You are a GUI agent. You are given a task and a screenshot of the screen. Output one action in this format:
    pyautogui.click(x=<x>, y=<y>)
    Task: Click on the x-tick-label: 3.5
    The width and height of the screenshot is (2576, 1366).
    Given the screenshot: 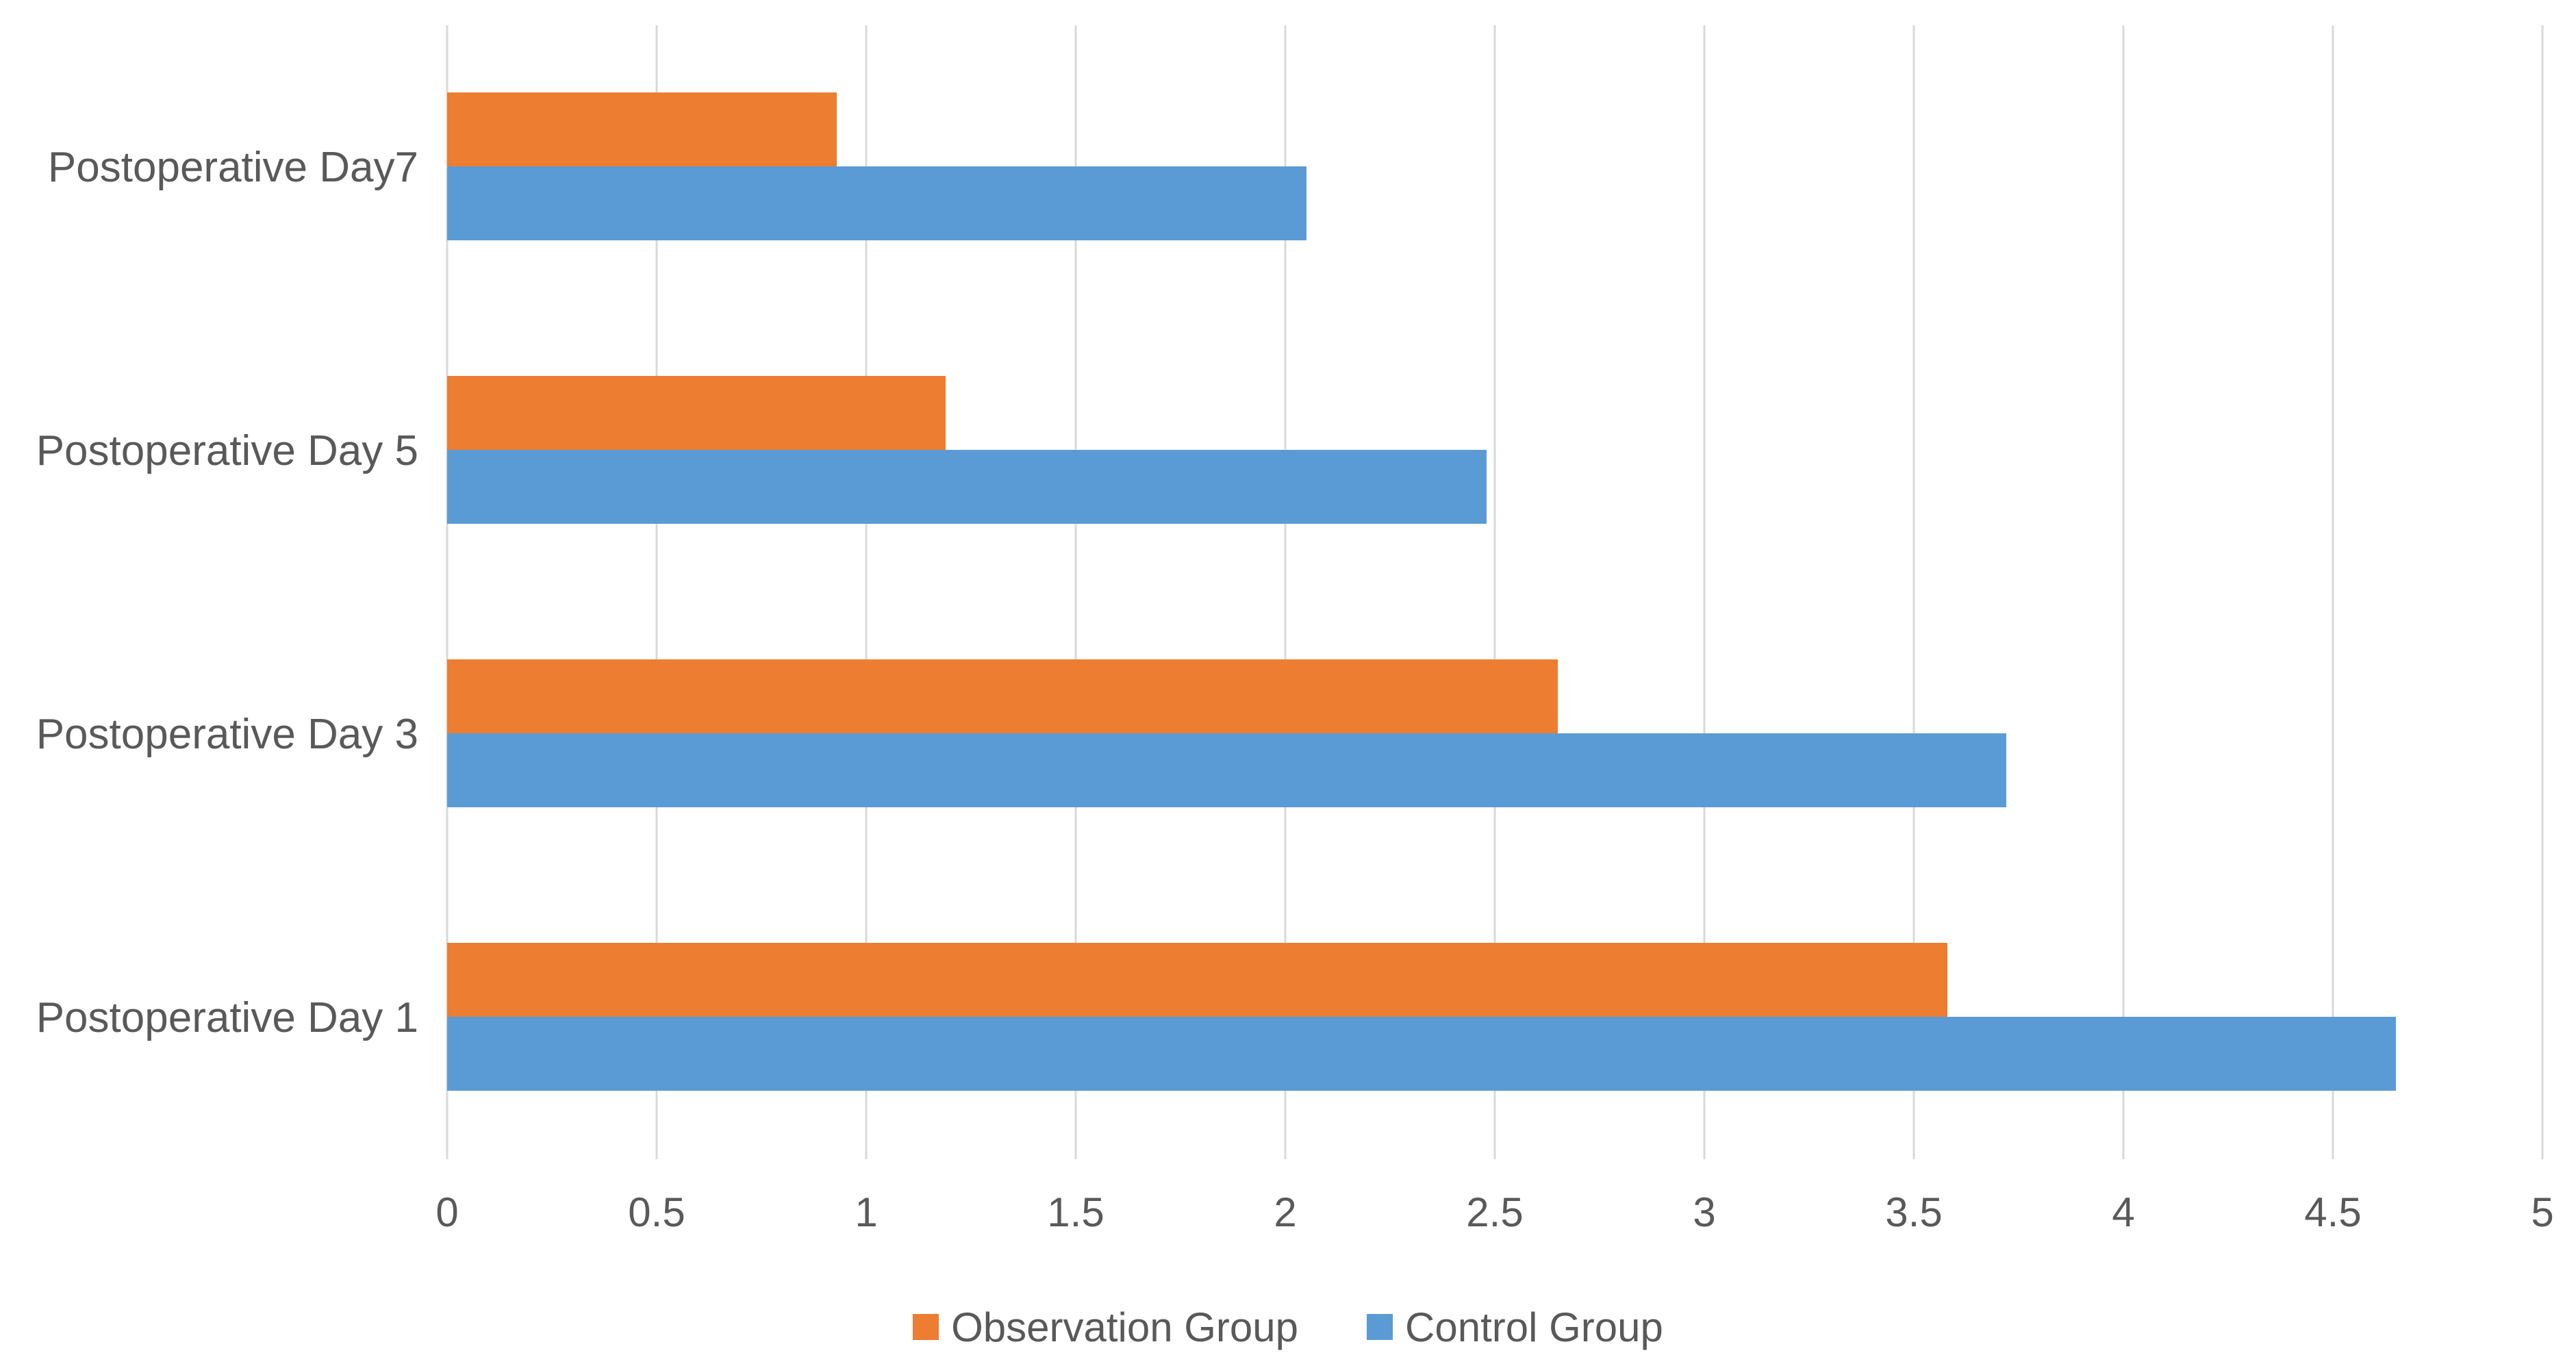 What is the action you would take?
    pyautogui.click(x=1914, y=1212)
    